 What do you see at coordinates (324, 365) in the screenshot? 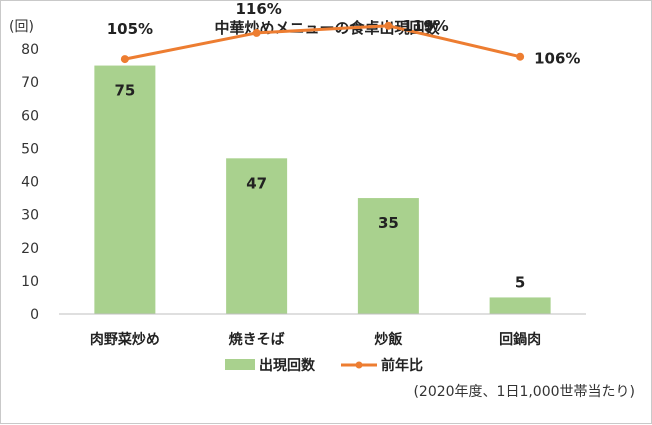
I see `legend: 出現回数 前年比` at bounding box center [324, 365].